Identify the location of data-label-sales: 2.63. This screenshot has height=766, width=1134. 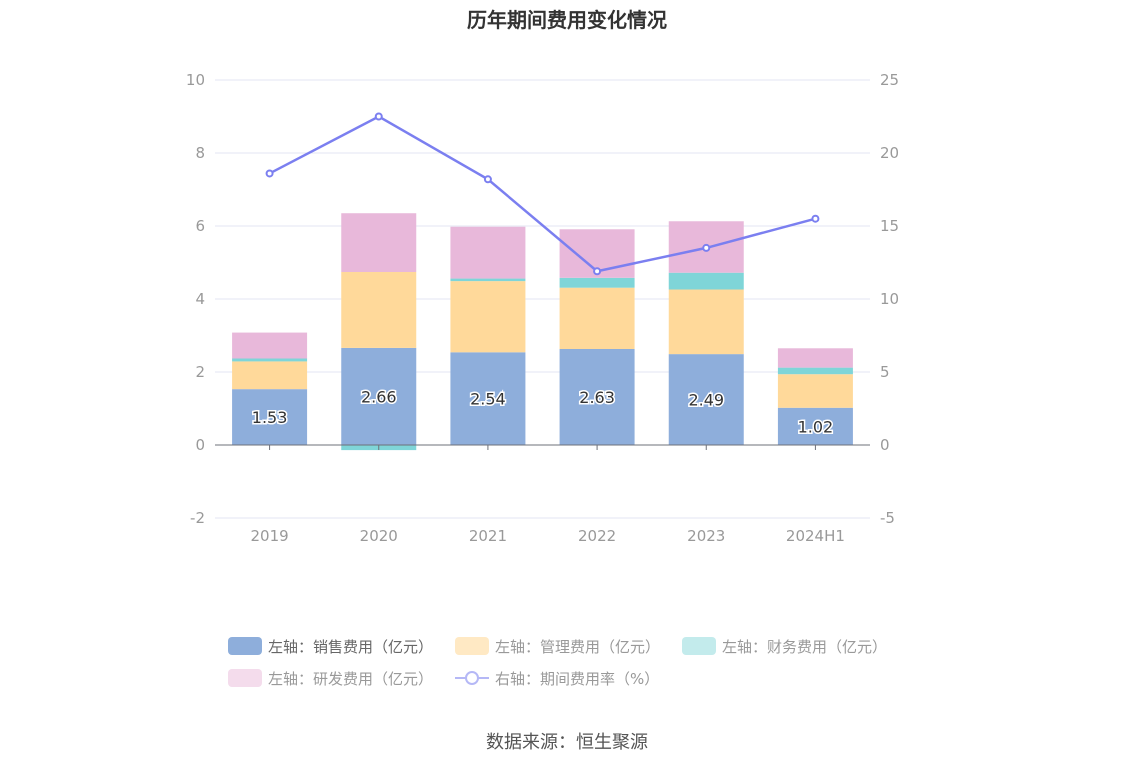
(597, 397).